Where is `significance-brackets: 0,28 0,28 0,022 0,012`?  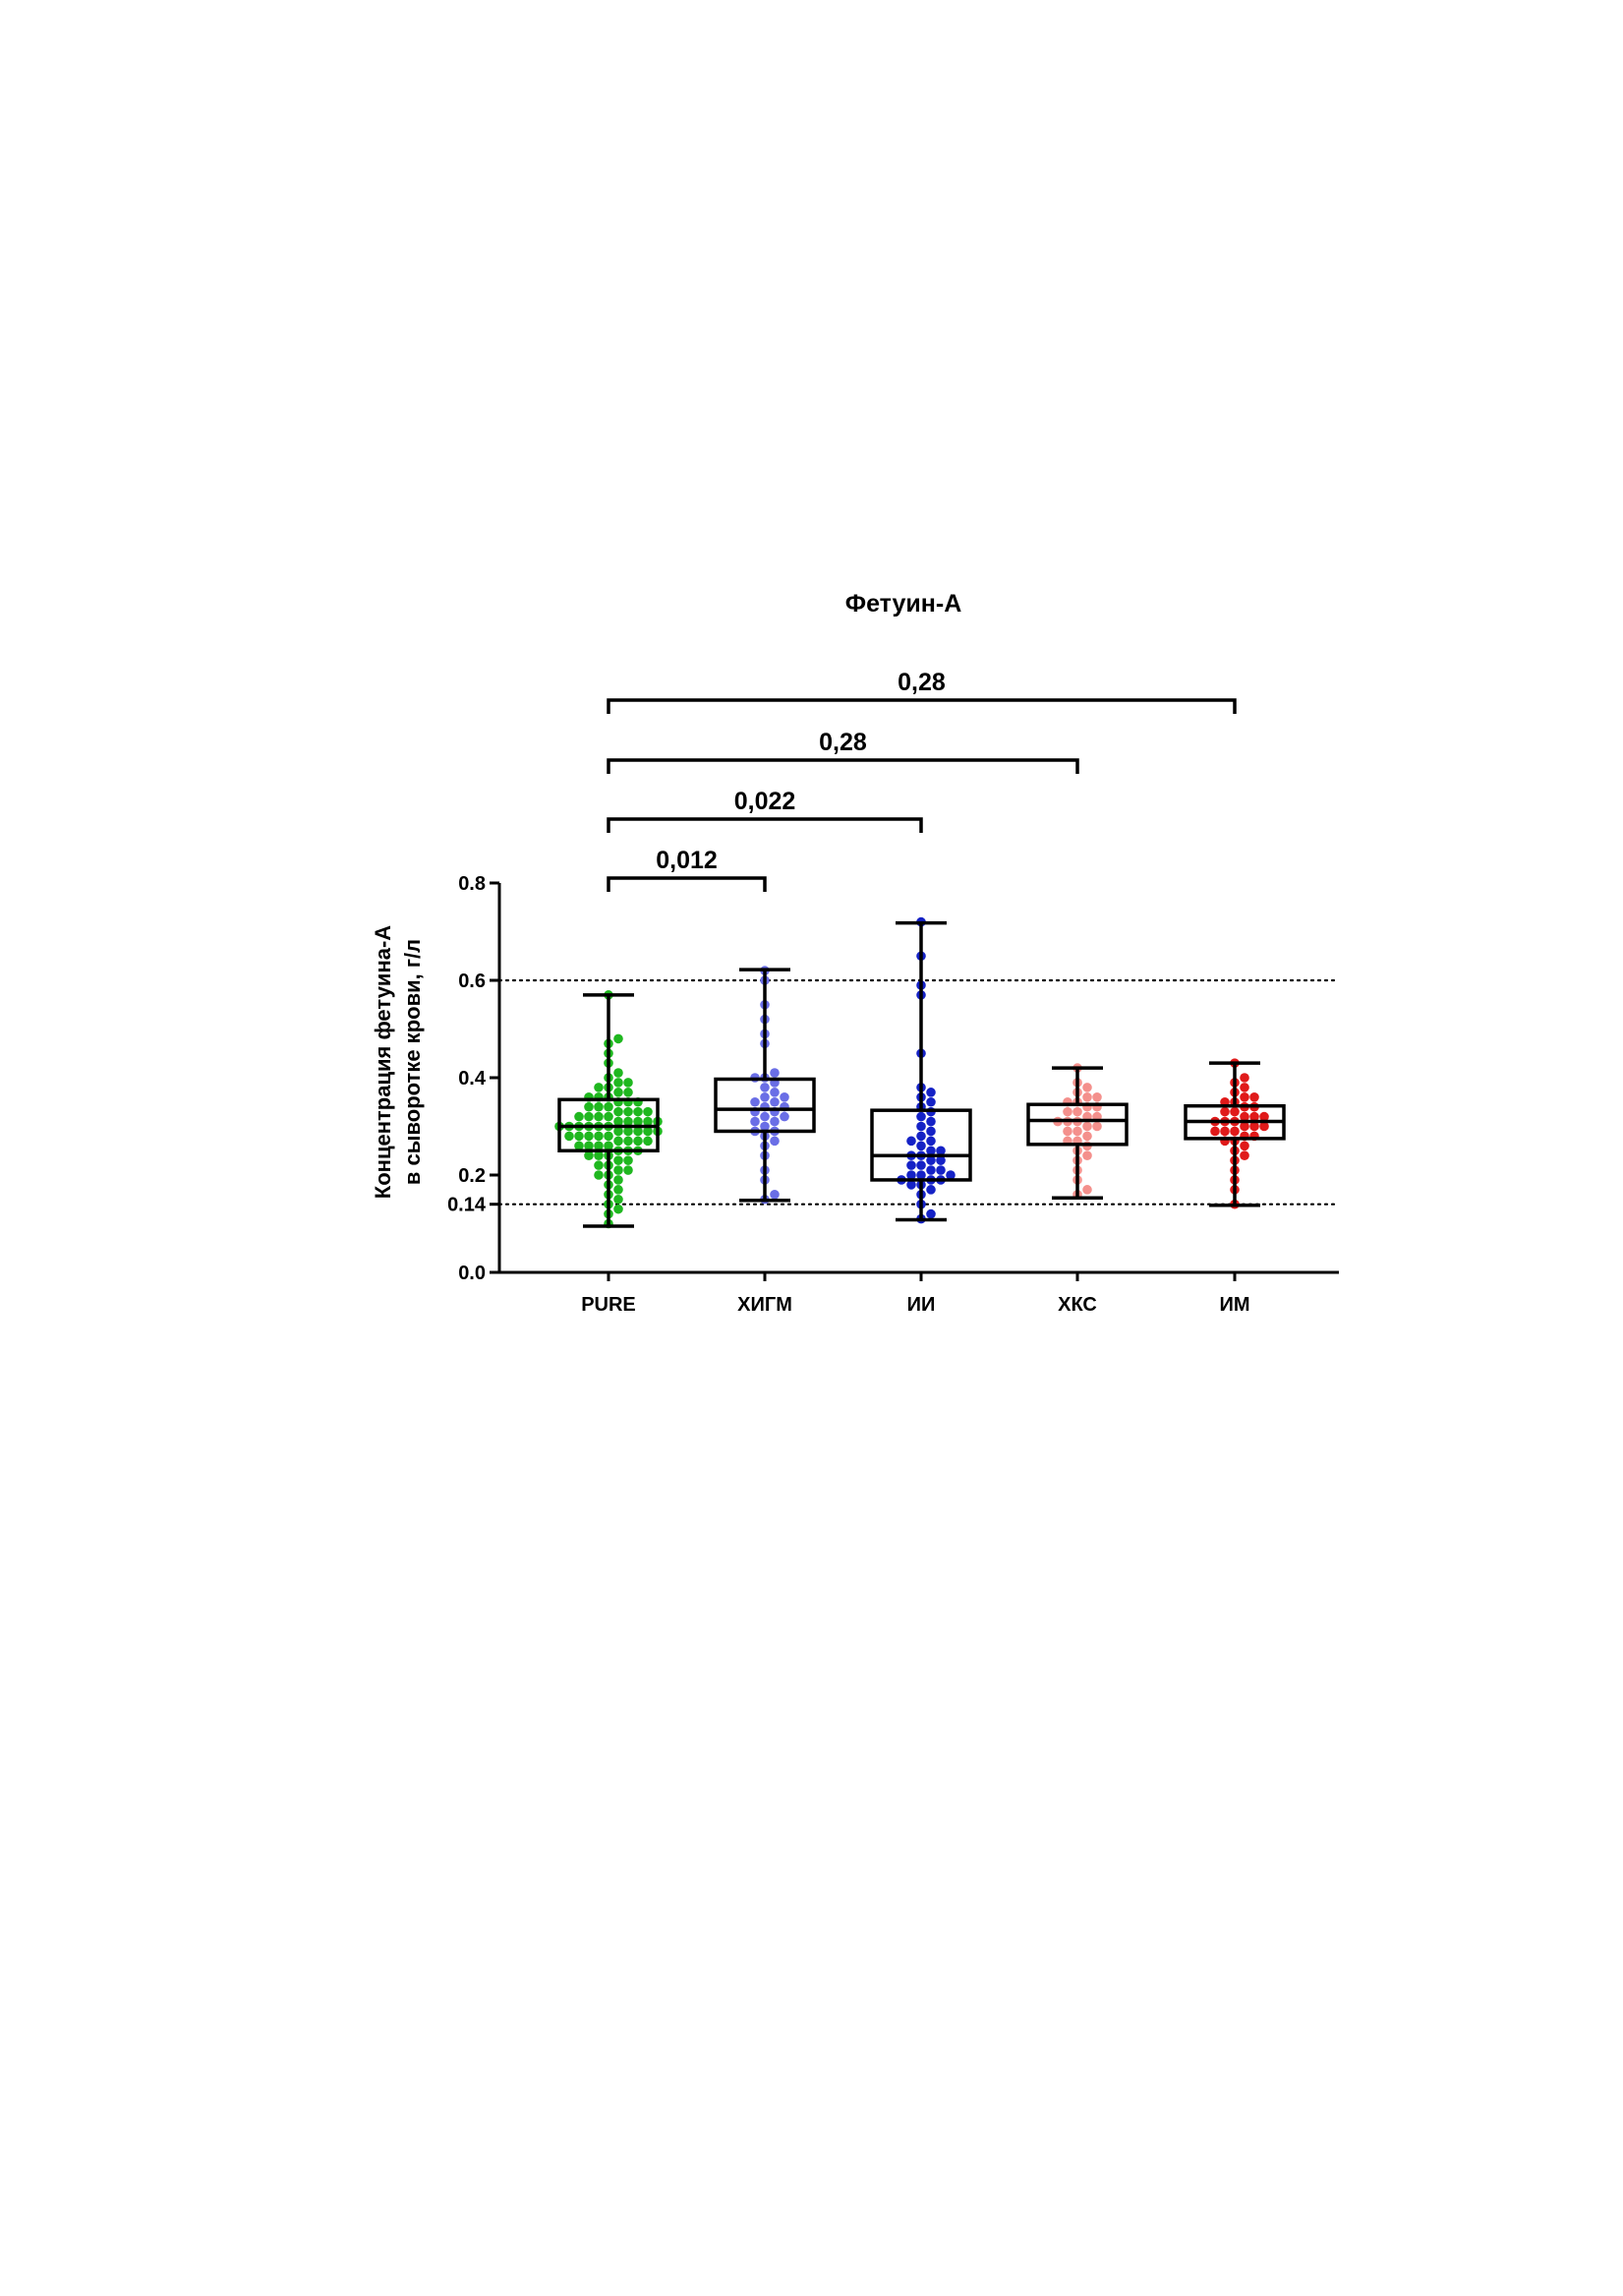 significance-brackets: 0,28 0,28 0,022 0,012 is located at coordinates (922, 780).